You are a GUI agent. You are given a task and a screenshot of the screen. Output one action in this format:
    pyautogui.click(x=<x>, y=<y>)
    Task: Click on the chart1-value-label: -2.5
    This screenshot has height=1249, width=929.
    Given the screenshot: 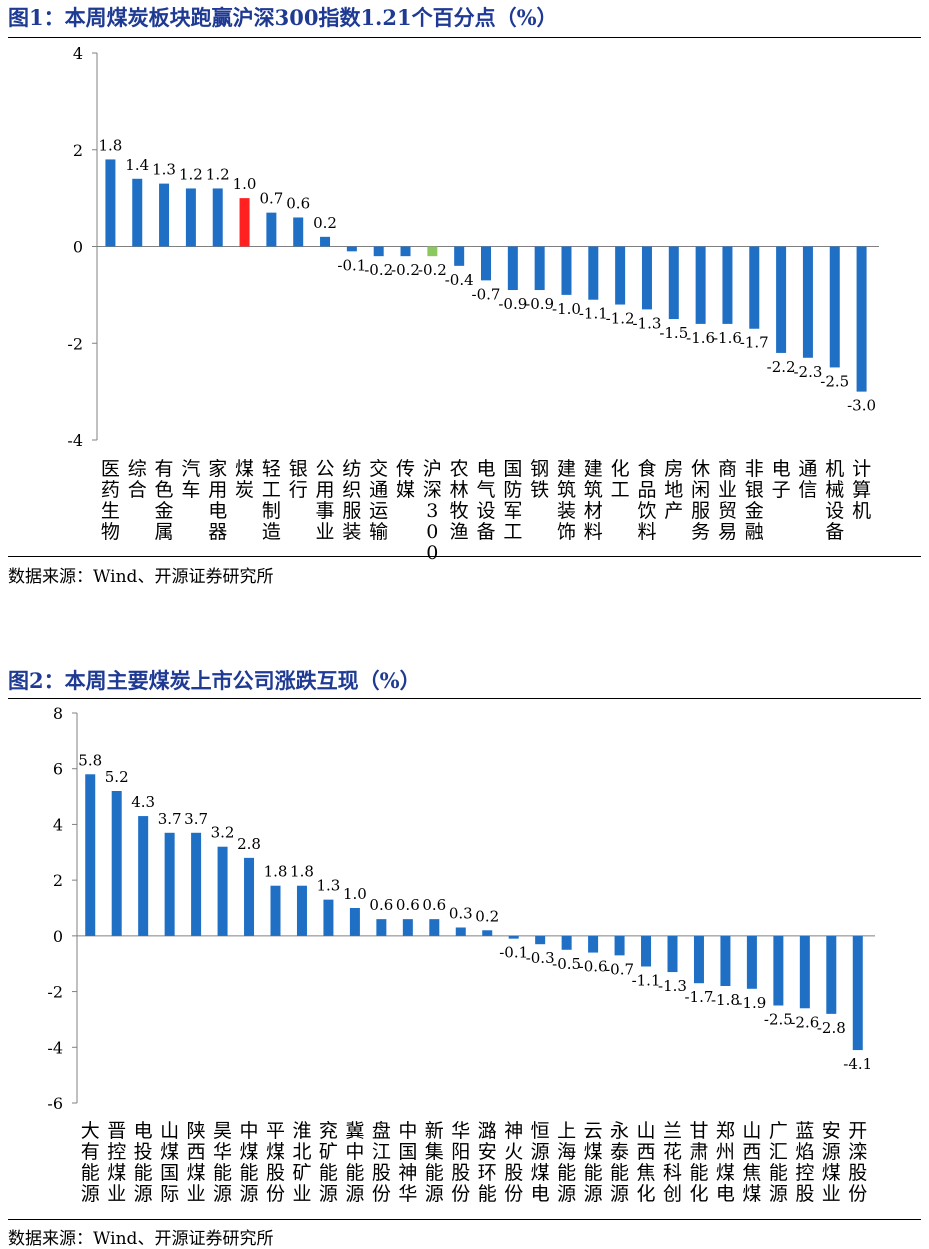 What is the action you would take?
    pyautogui.click(x=834, y=381)
    